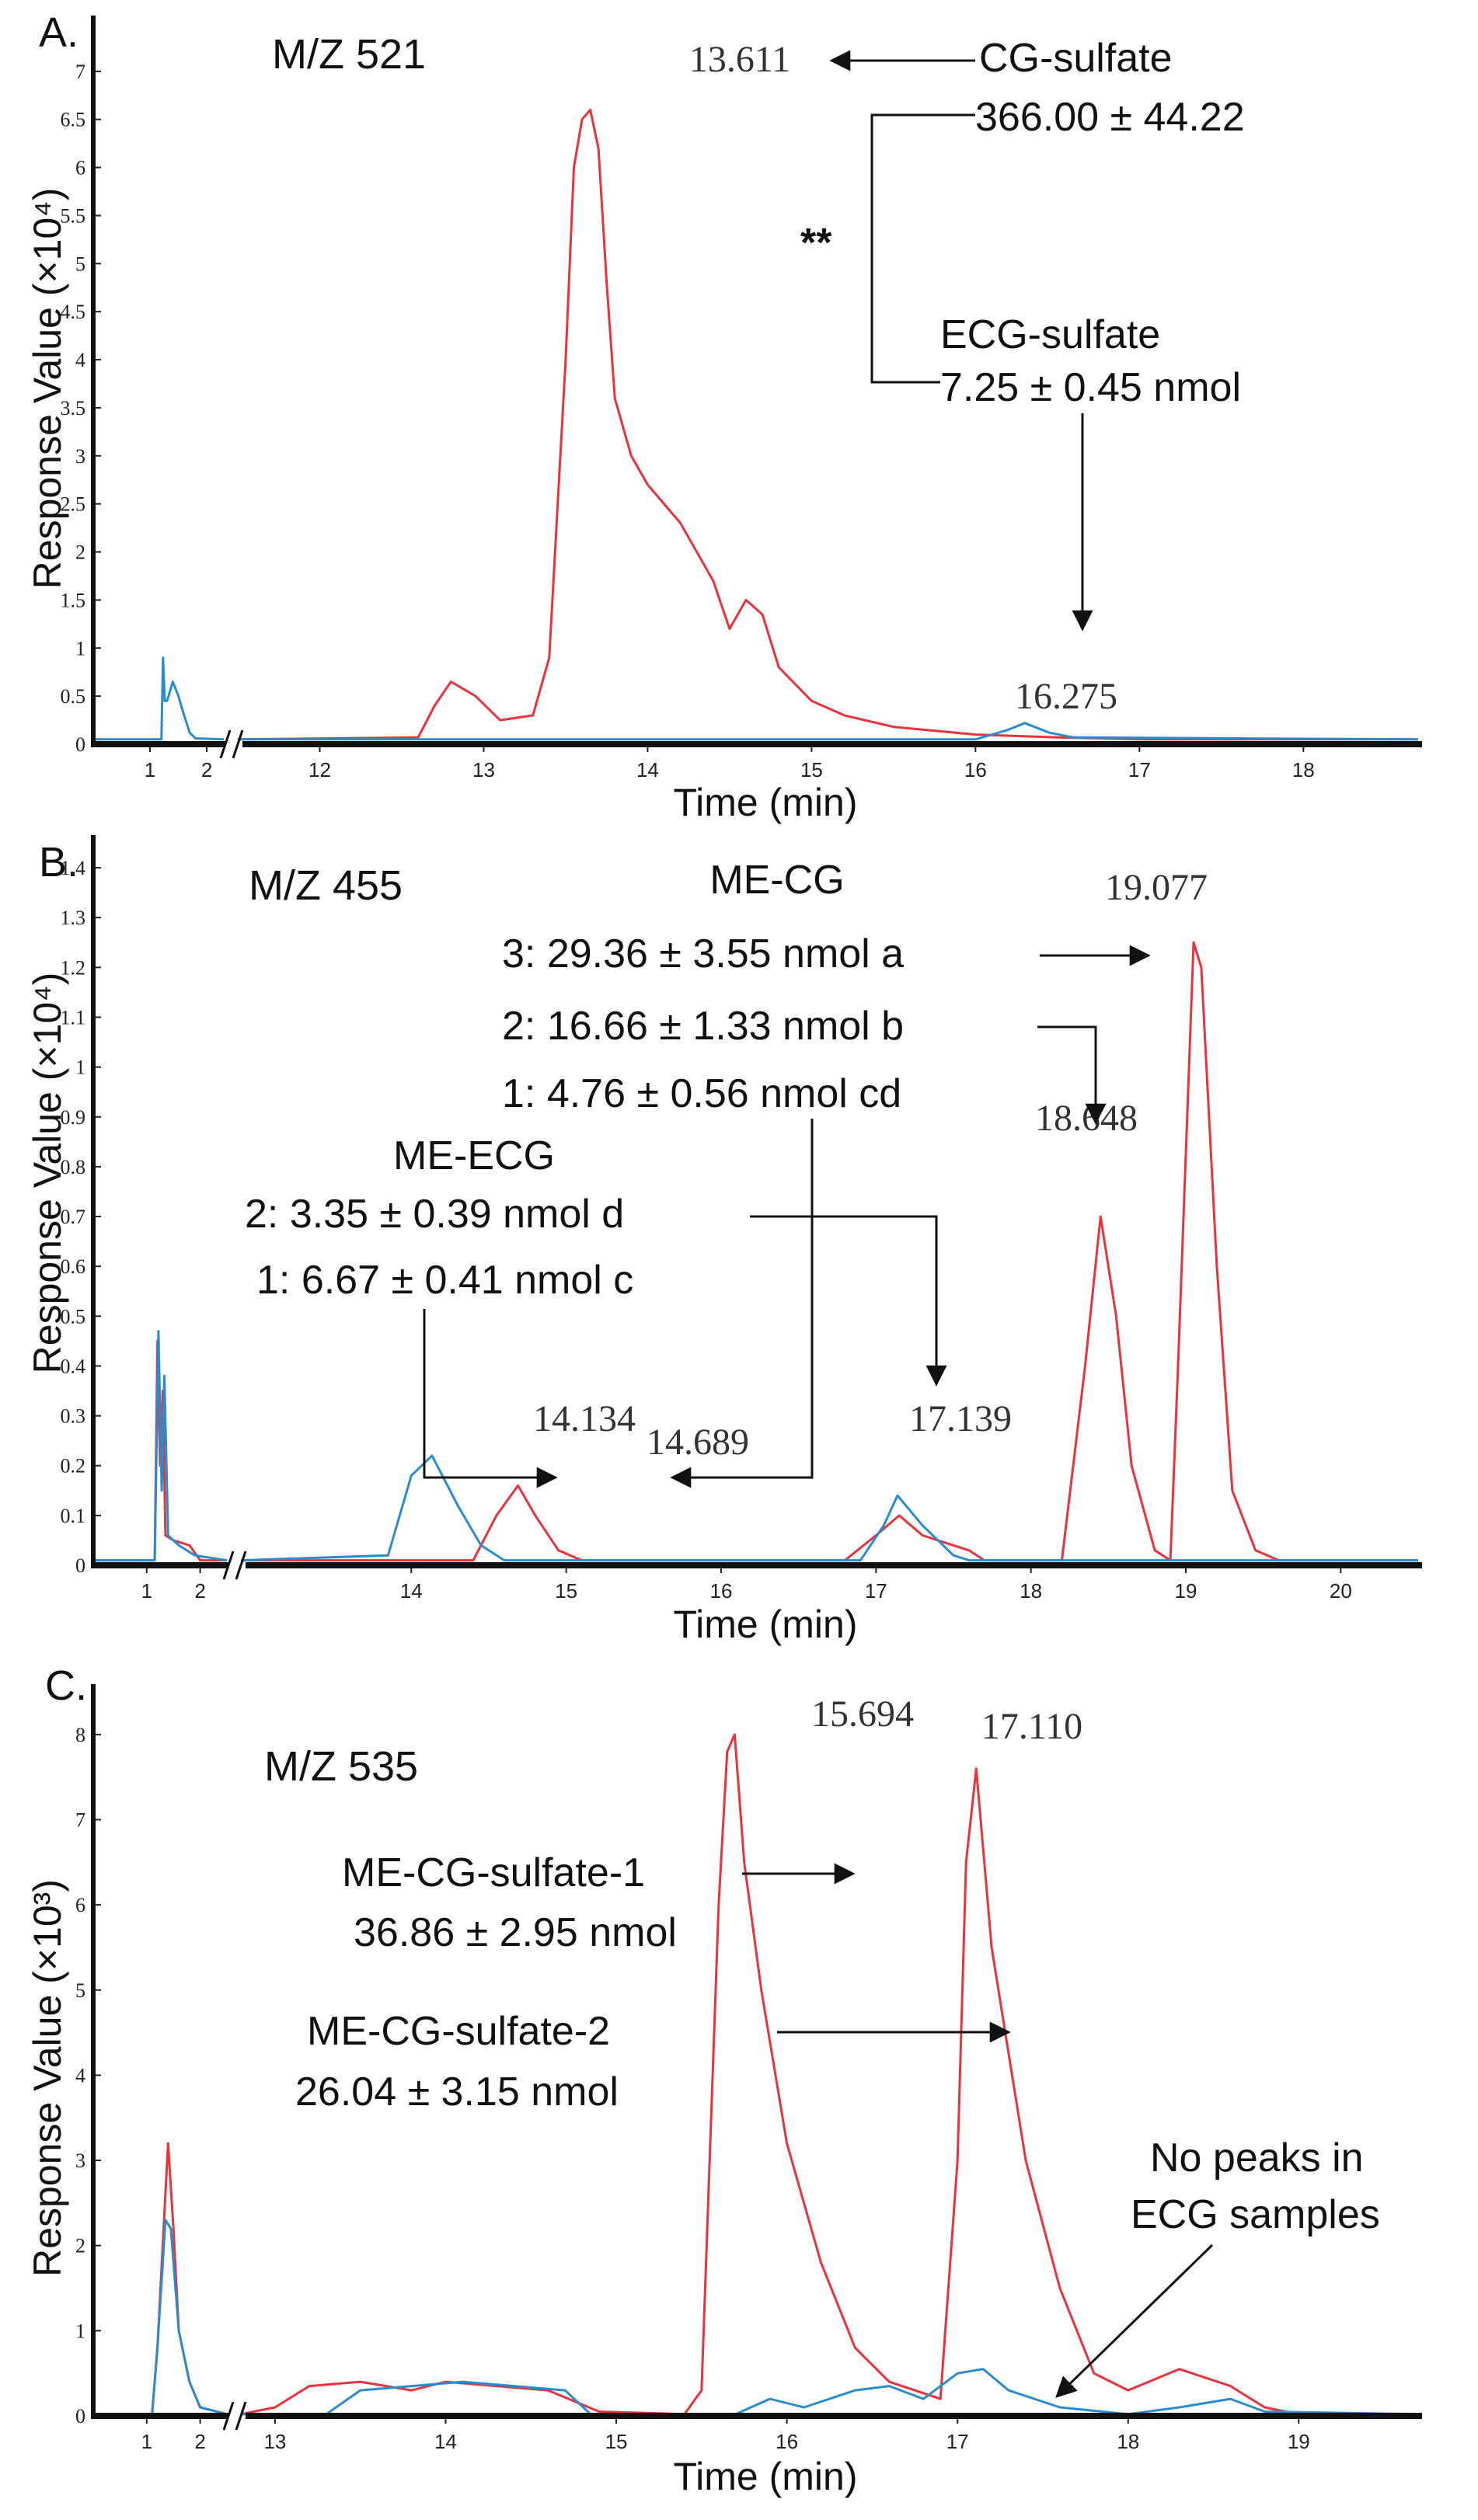  I want to click on panel-c-arrow-no-peaks, so click(1134, 2320).